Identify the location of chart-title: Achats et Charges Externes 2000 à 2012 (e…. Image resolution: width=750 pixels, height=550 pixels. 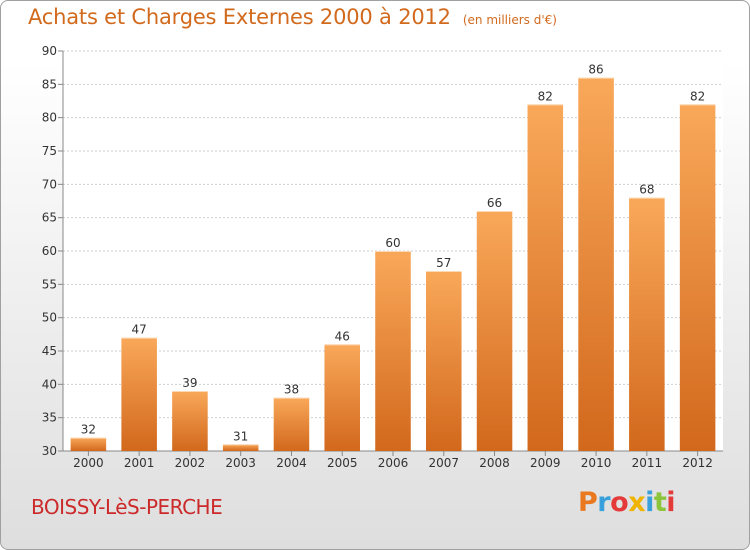
(292, 17).